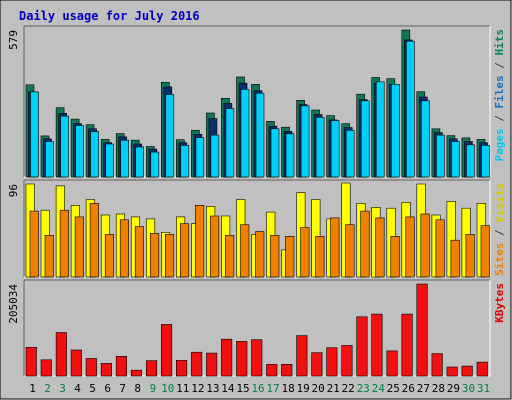  What do you see at coordinates (499, 259) in the screenshot?
I see `series-label-part: Sites` at bounding box center [499, 259].